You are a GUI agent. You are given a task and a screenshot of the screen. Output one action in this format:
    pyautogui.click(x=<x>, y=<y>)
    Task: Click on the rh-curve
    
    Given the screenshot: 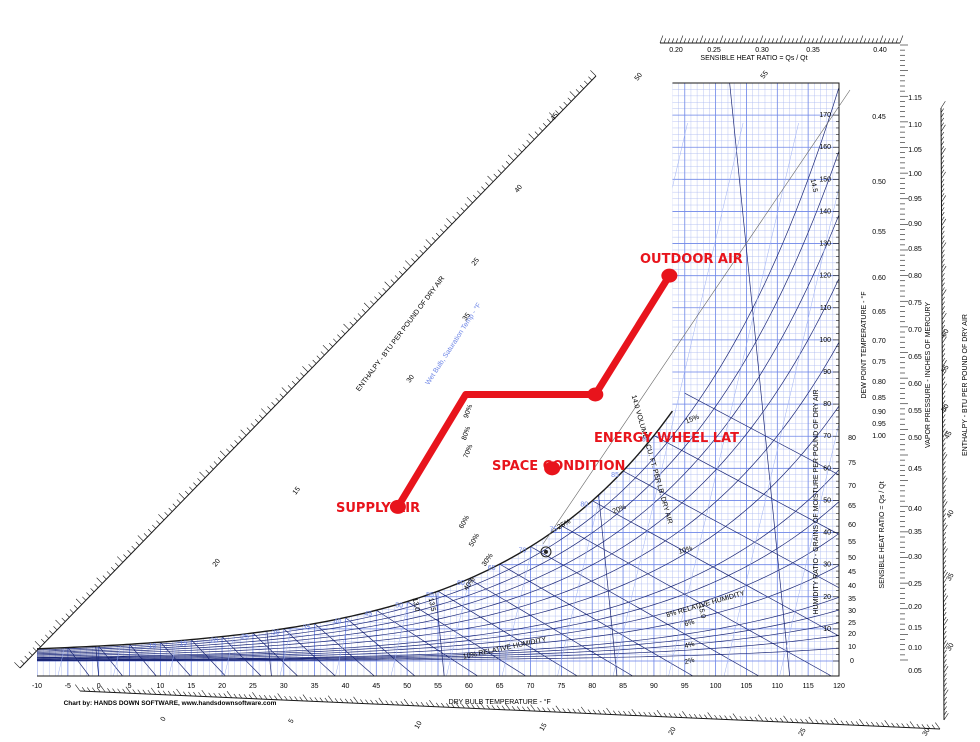 What is the action you would take?
    pyautogui.click(x=438, y=654)
    